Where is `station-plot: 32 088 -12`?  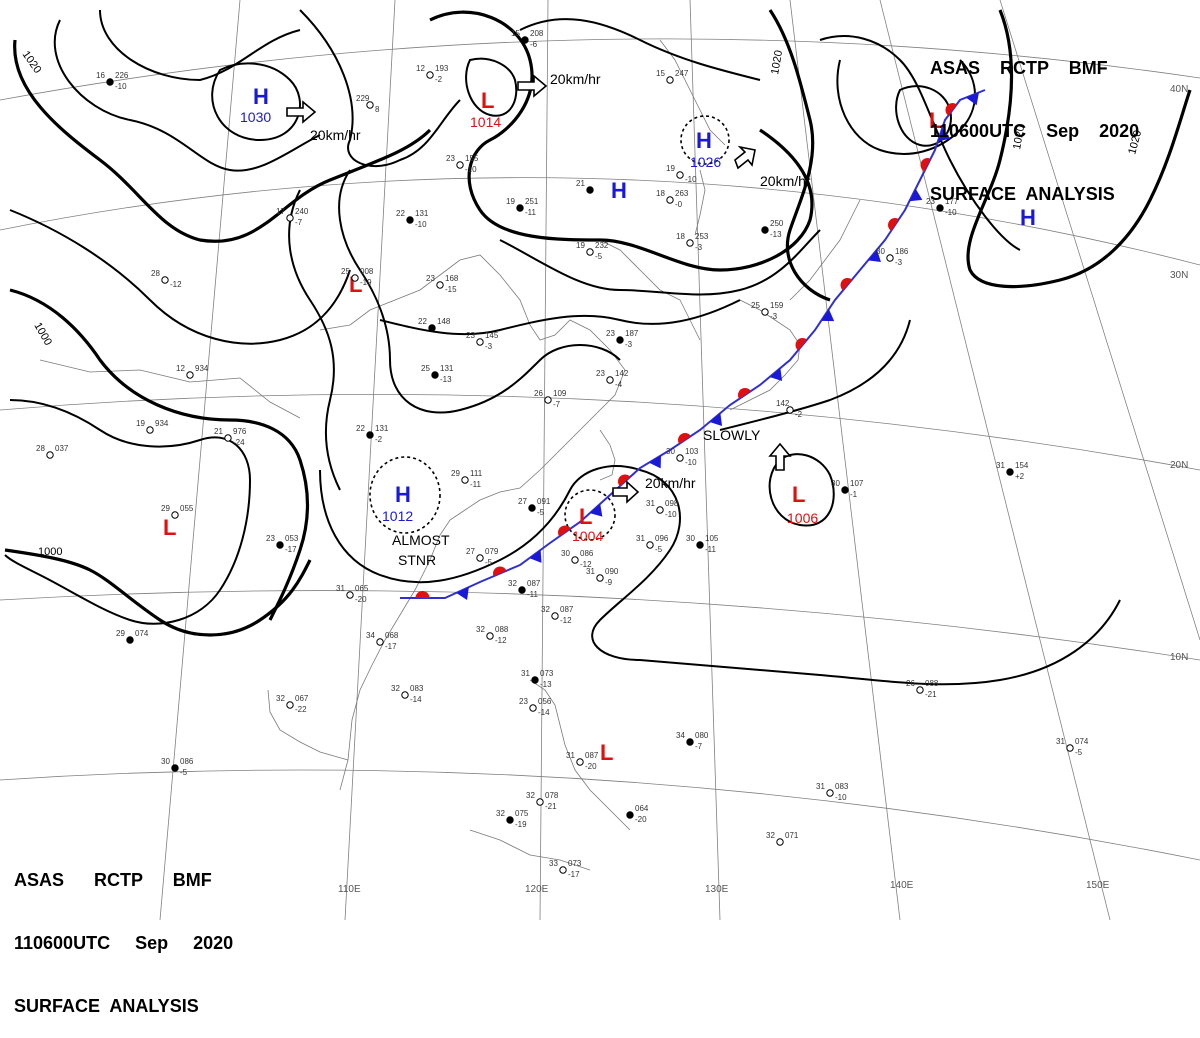
station-plot: 32 088 -12 is located at coordinates (492, 635).